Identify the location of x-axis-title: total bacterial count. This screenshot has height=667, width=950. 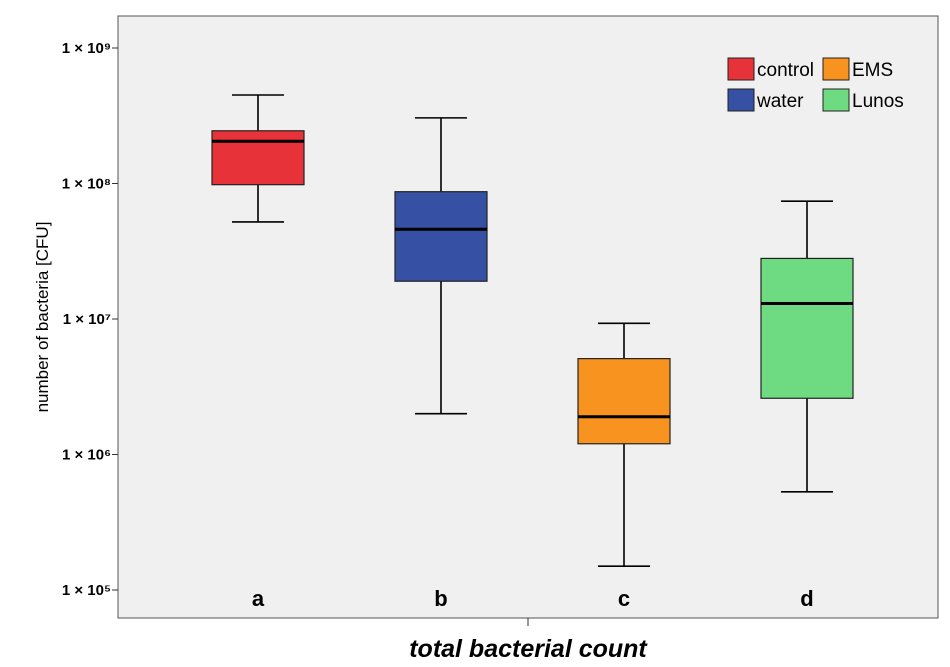
(528, 648).